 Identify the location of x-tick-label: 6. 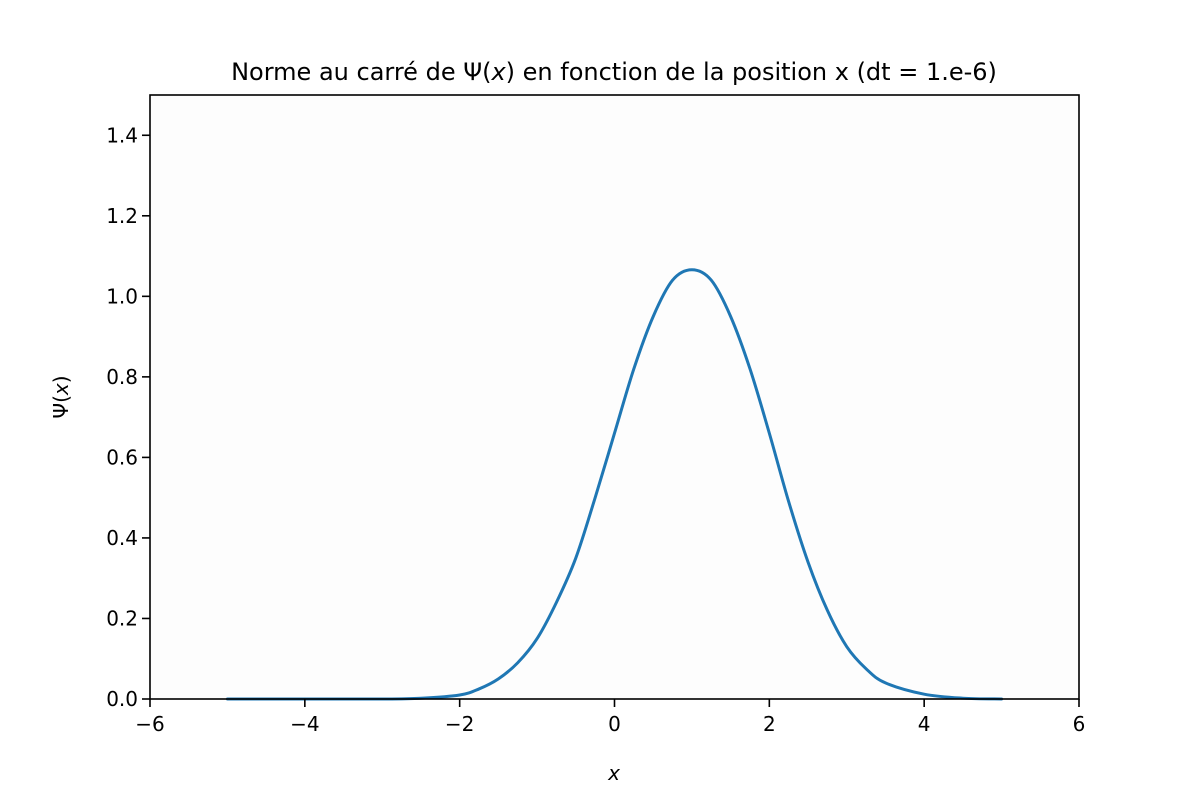
(1079, 724).